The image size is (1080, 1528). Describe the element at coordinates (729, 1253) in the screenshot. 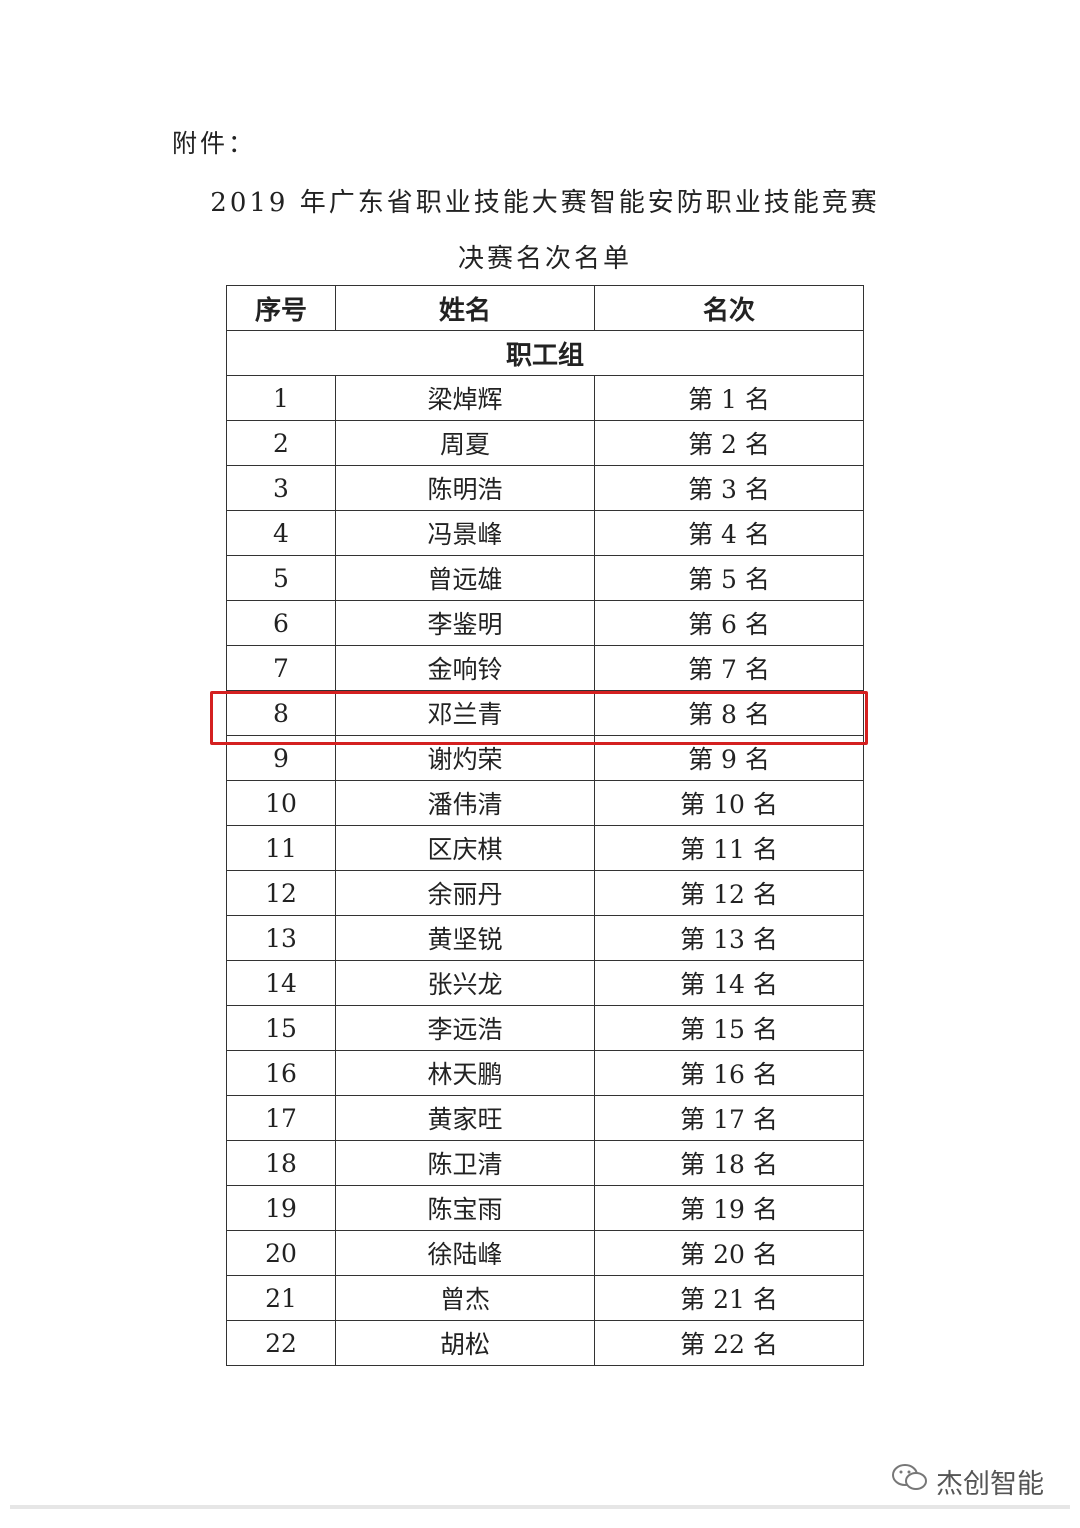

I see `row-rank: 第 20 名` at that location.